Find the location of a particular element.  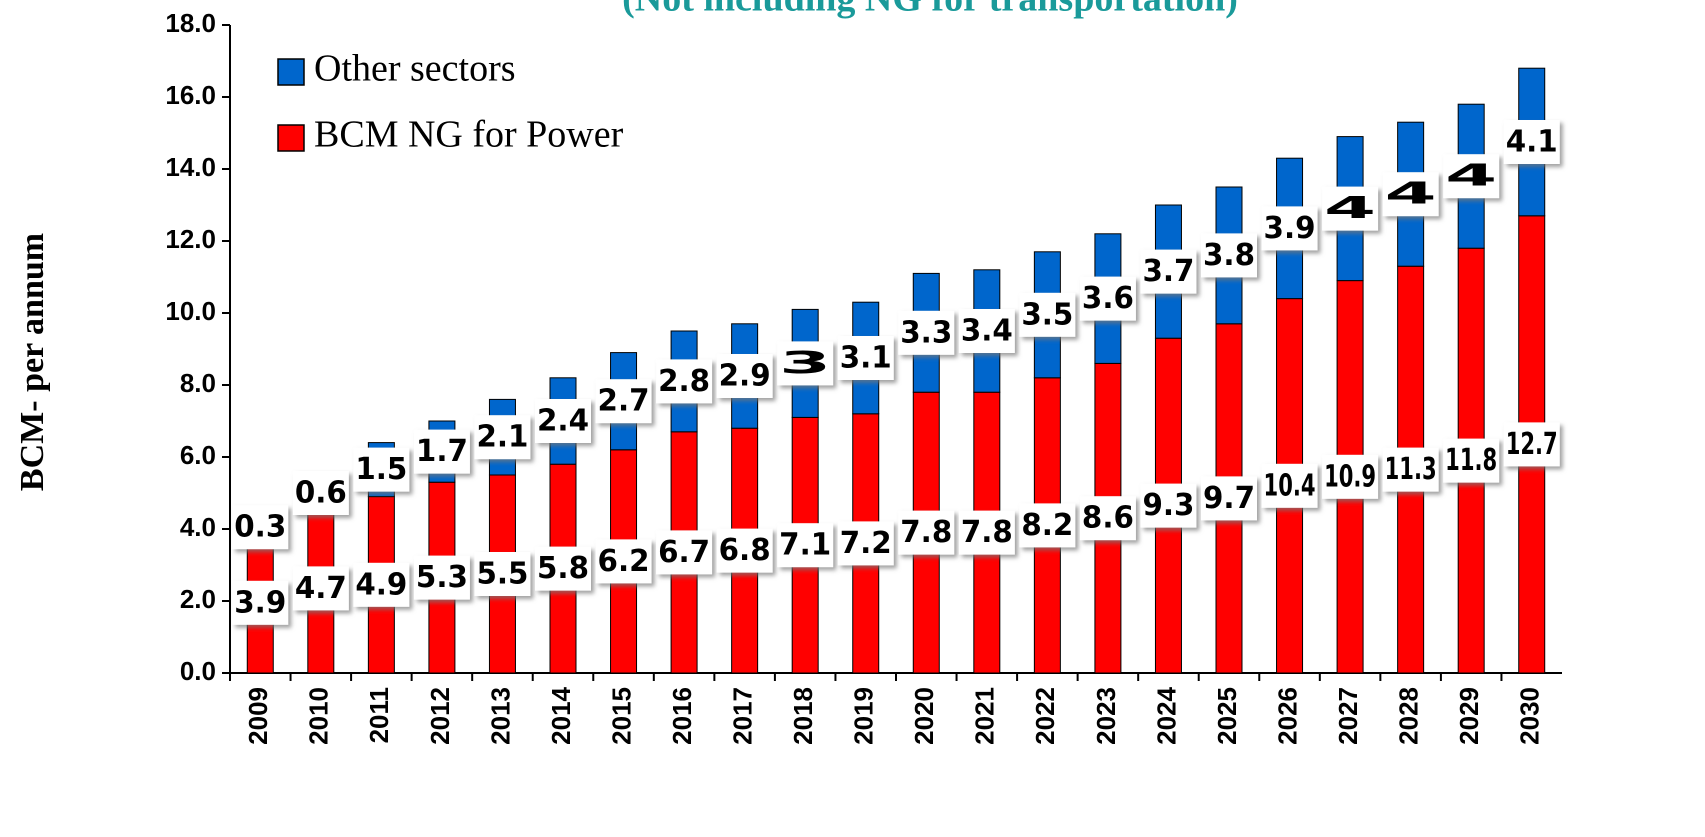

legend-swatch is located at coordinates (291, 72).